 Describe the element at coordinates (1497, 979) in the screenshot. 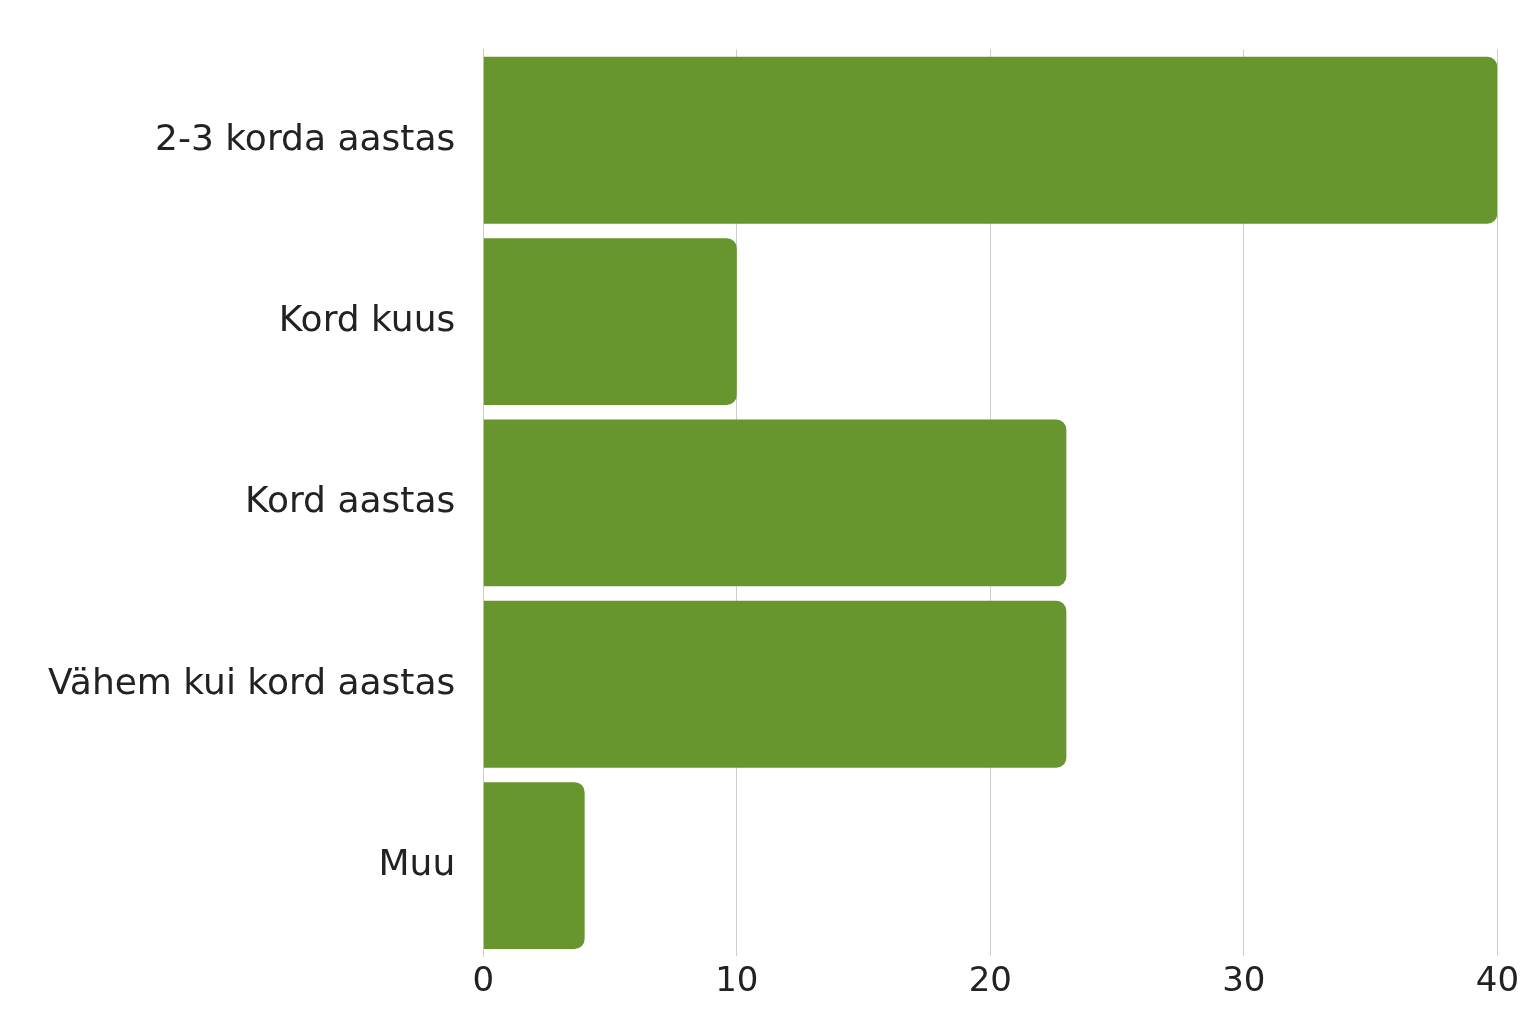

I see `x-tick-label: 40` at that location.